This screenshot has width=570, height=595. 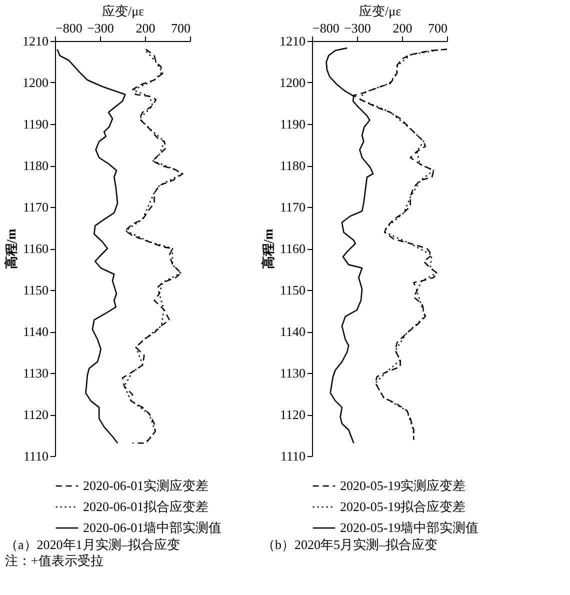 What do you see at coordinates (146, 506) in the screenshot?
I see `legend-label: 2020-06-01拟合应变差` at bounding box center [146, 506].